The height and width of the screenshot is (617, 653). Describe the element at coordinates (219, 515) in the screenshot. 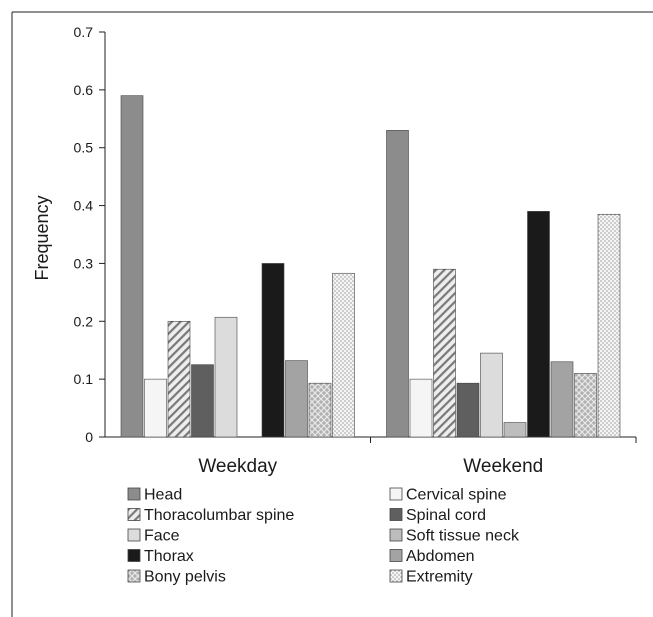

I see `legend-label: Thoracolumbar spine` at that location.